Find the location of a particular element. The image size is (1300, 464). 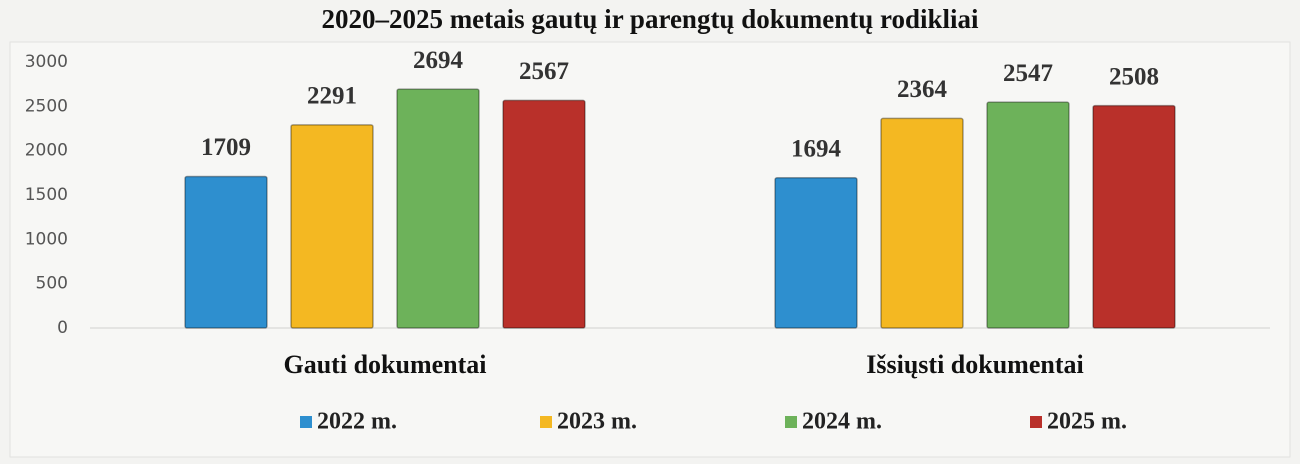

y-tick-label: 2500 is located at coordinates (46, 106).